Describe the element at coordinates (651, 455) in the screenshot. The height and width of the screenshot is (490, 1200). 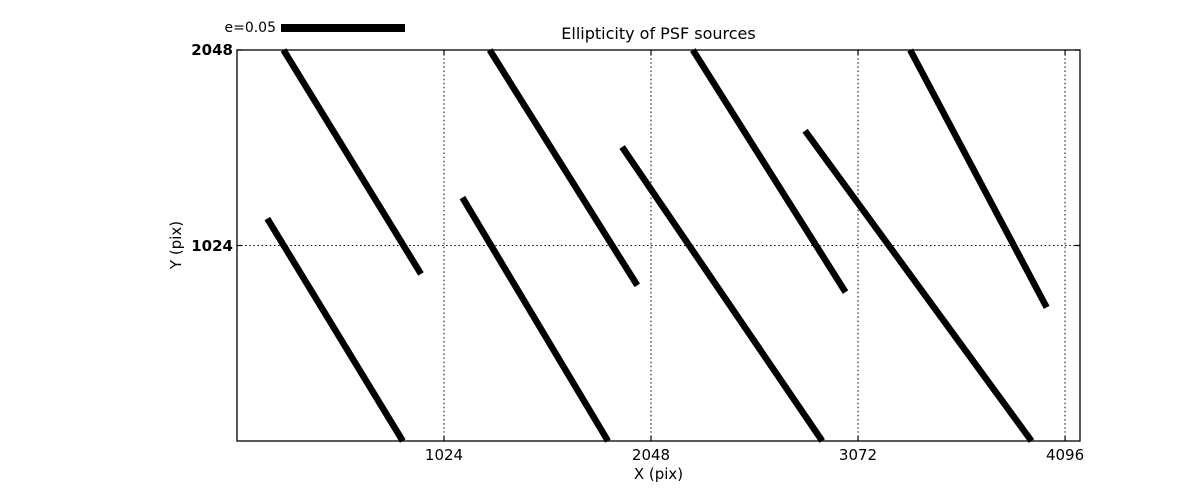
I see `x-tick-label: 2048` at that location.